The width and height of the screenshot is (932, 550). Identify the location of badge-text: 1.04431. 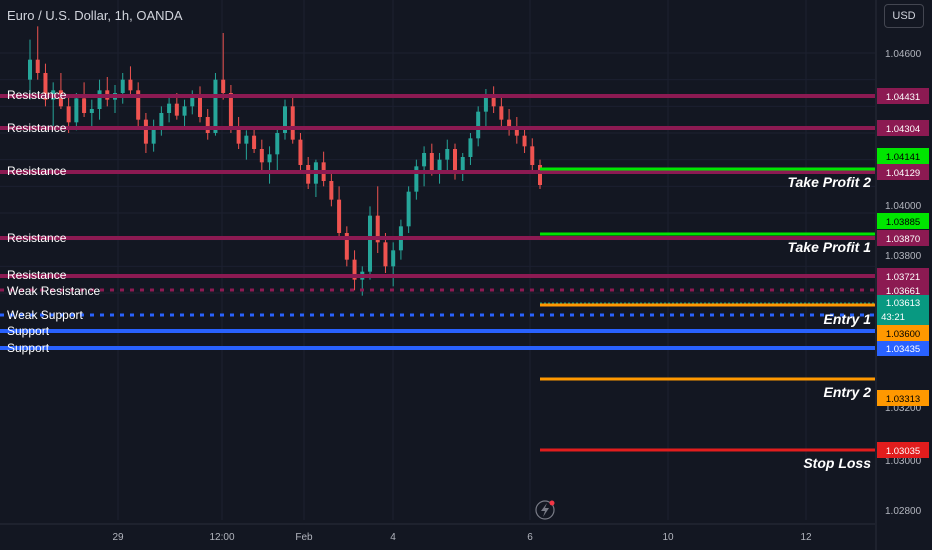
(903, 97).